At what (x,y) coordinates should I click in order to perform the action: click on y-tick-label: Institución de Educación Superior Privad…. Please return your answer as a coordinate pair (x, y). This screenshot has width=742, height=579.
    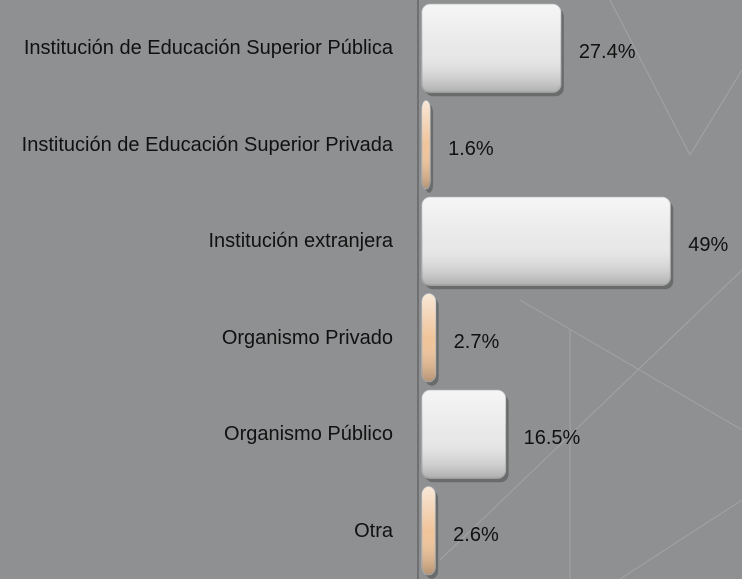
    Looking at the image, I should click on (207, 144).